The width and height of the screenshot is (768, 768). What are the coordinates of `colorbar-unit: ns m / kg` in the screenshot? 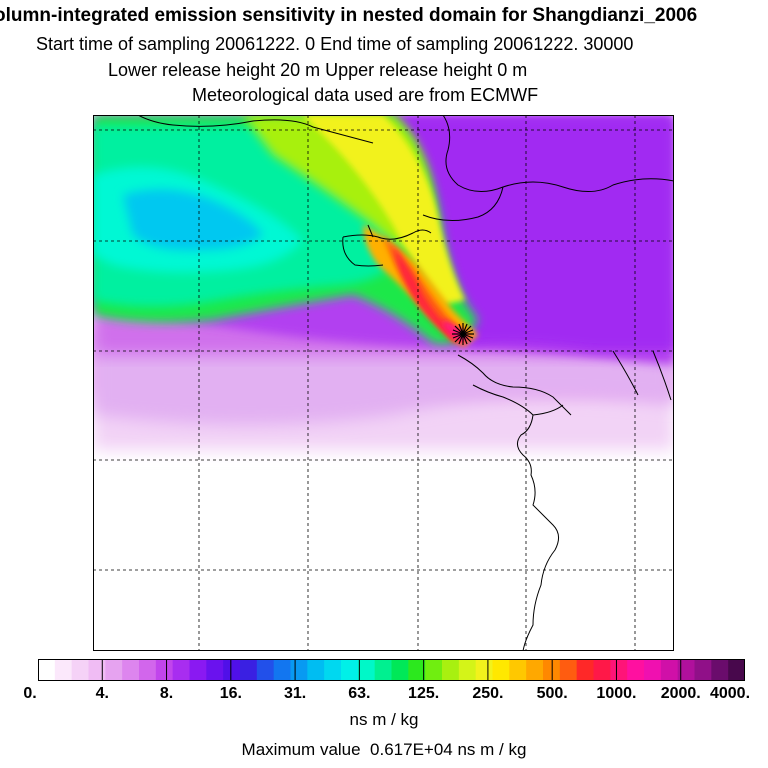 It's located at (384, 719).